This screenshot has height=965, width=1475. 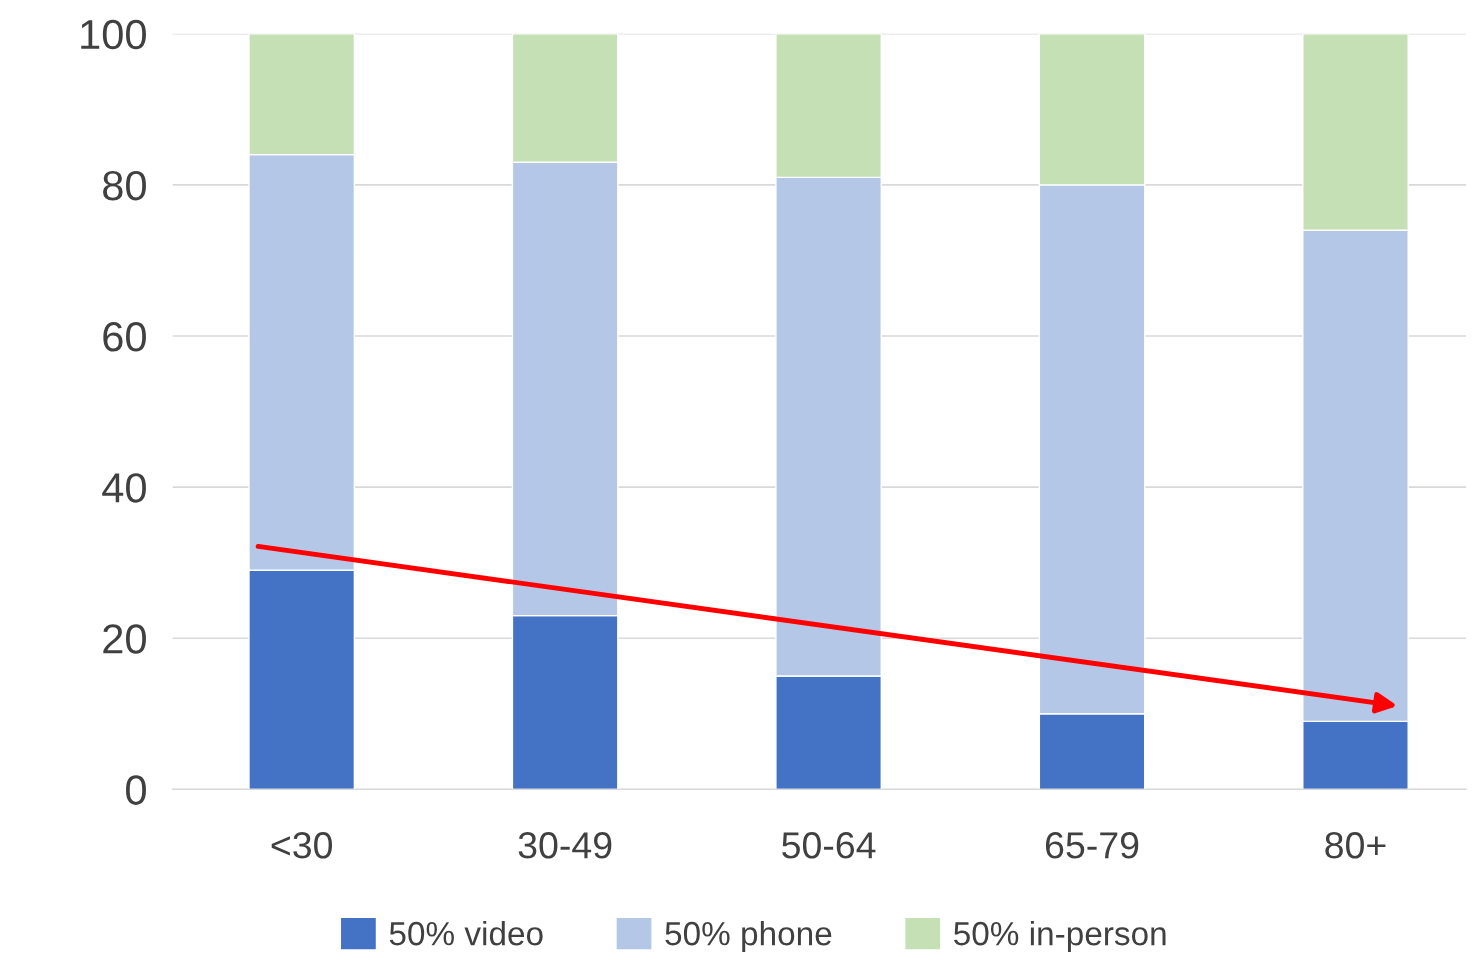 What do you see at coordinates (1092, 845) in the screenshot?
I see `x-tick-label: 65-79` at bounding box center [1092, 845].